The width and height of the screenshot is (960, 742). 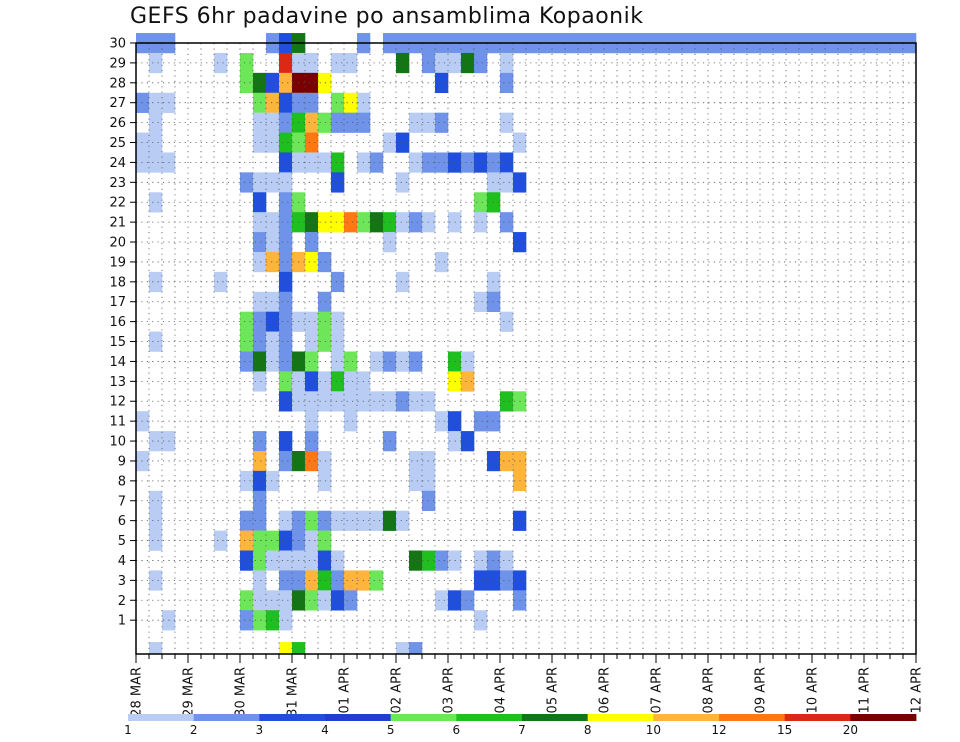 What do you see at coordinates (387, 16) in the screenshot?
I see `chart-title: GEFS 6hr padavine po ansamblima Kopaonik` at bounding box center [387, 16].